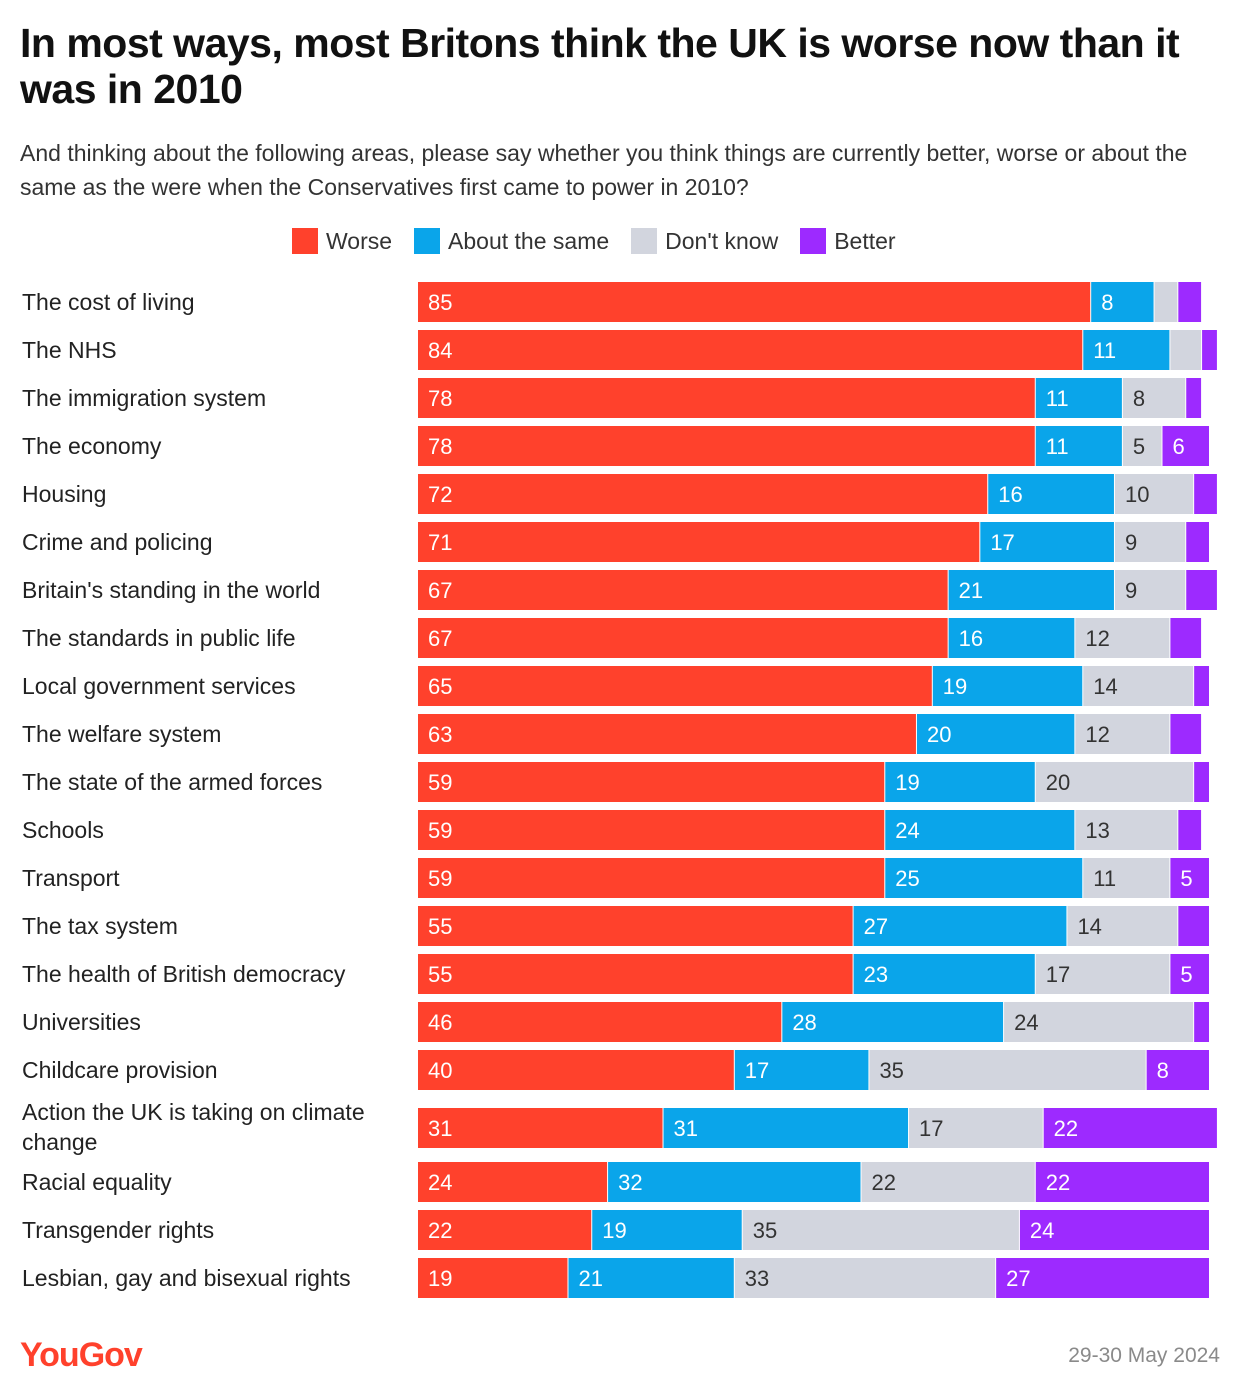 This screenshot has width=1240, height=1398. Describe the element at coordinates (440, 638) in the screenshot. I see `value-label-worse: 67` at that location.